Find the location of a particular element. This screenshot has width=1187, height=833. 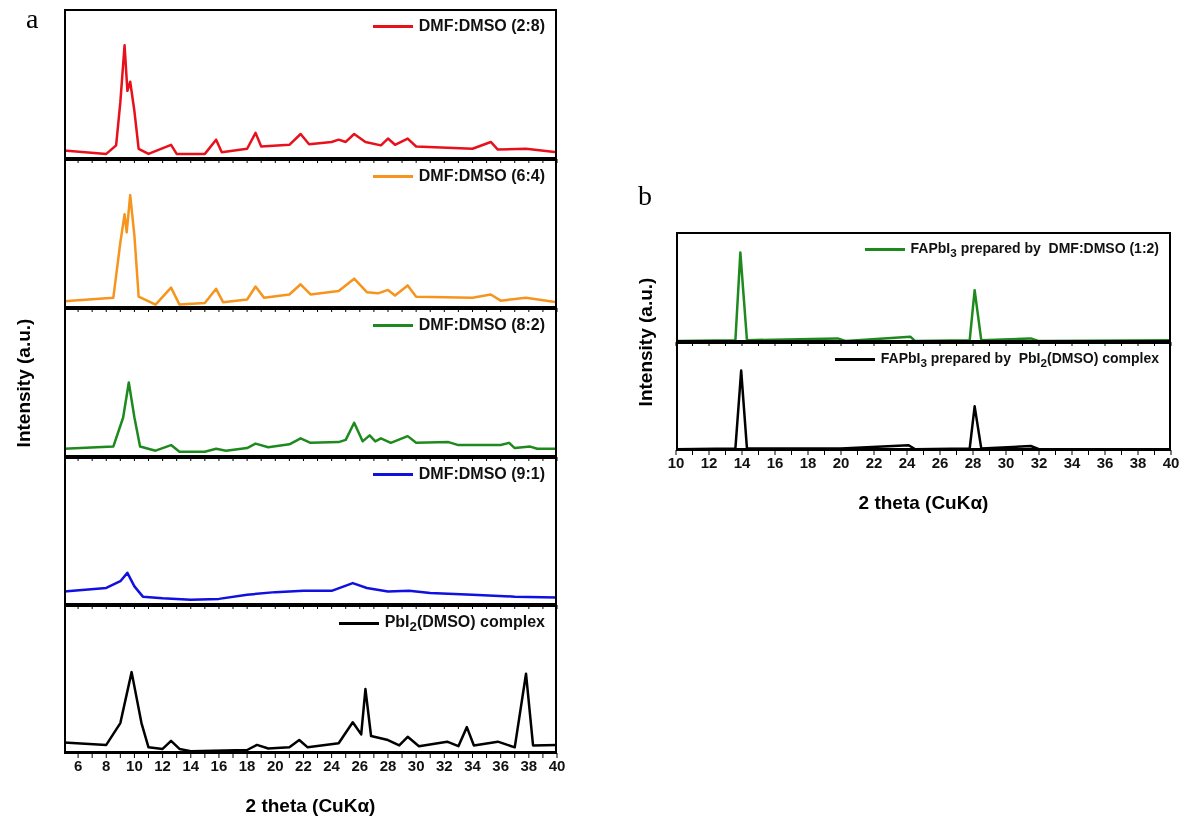

legend-label: DMF:DMSO (2:8) is located at coordinates (481, 26).